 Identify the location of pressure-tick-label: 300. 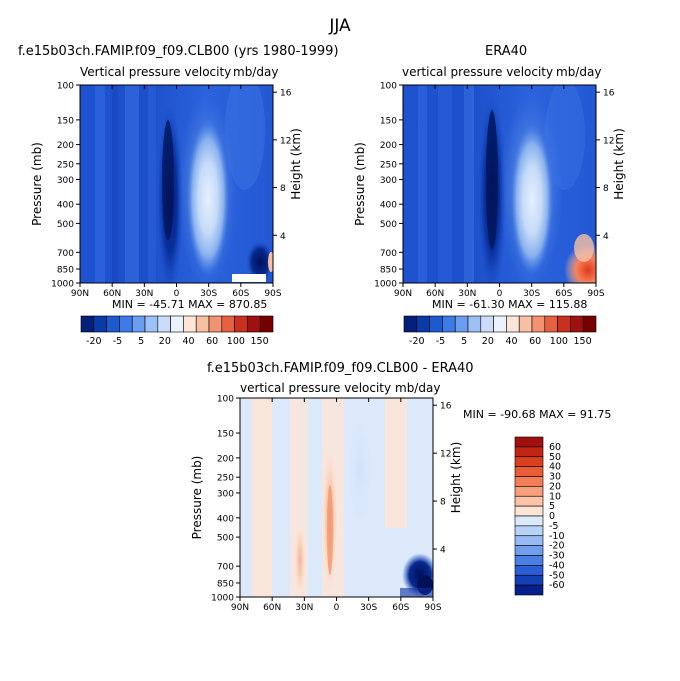
(225, 494).